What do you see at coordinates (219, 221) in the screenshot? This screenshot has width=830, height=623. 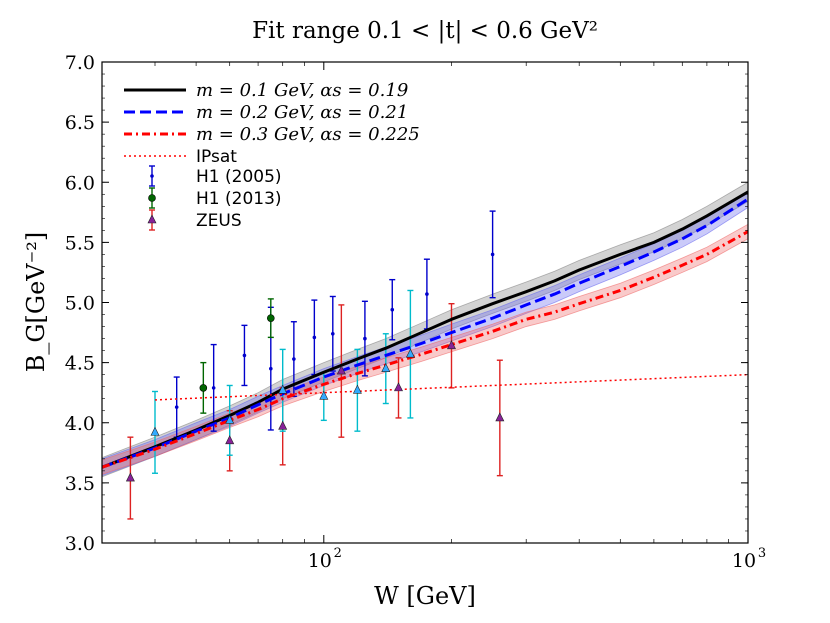 I see `legend-label: ZEUS` at bounding box center [219, 221].